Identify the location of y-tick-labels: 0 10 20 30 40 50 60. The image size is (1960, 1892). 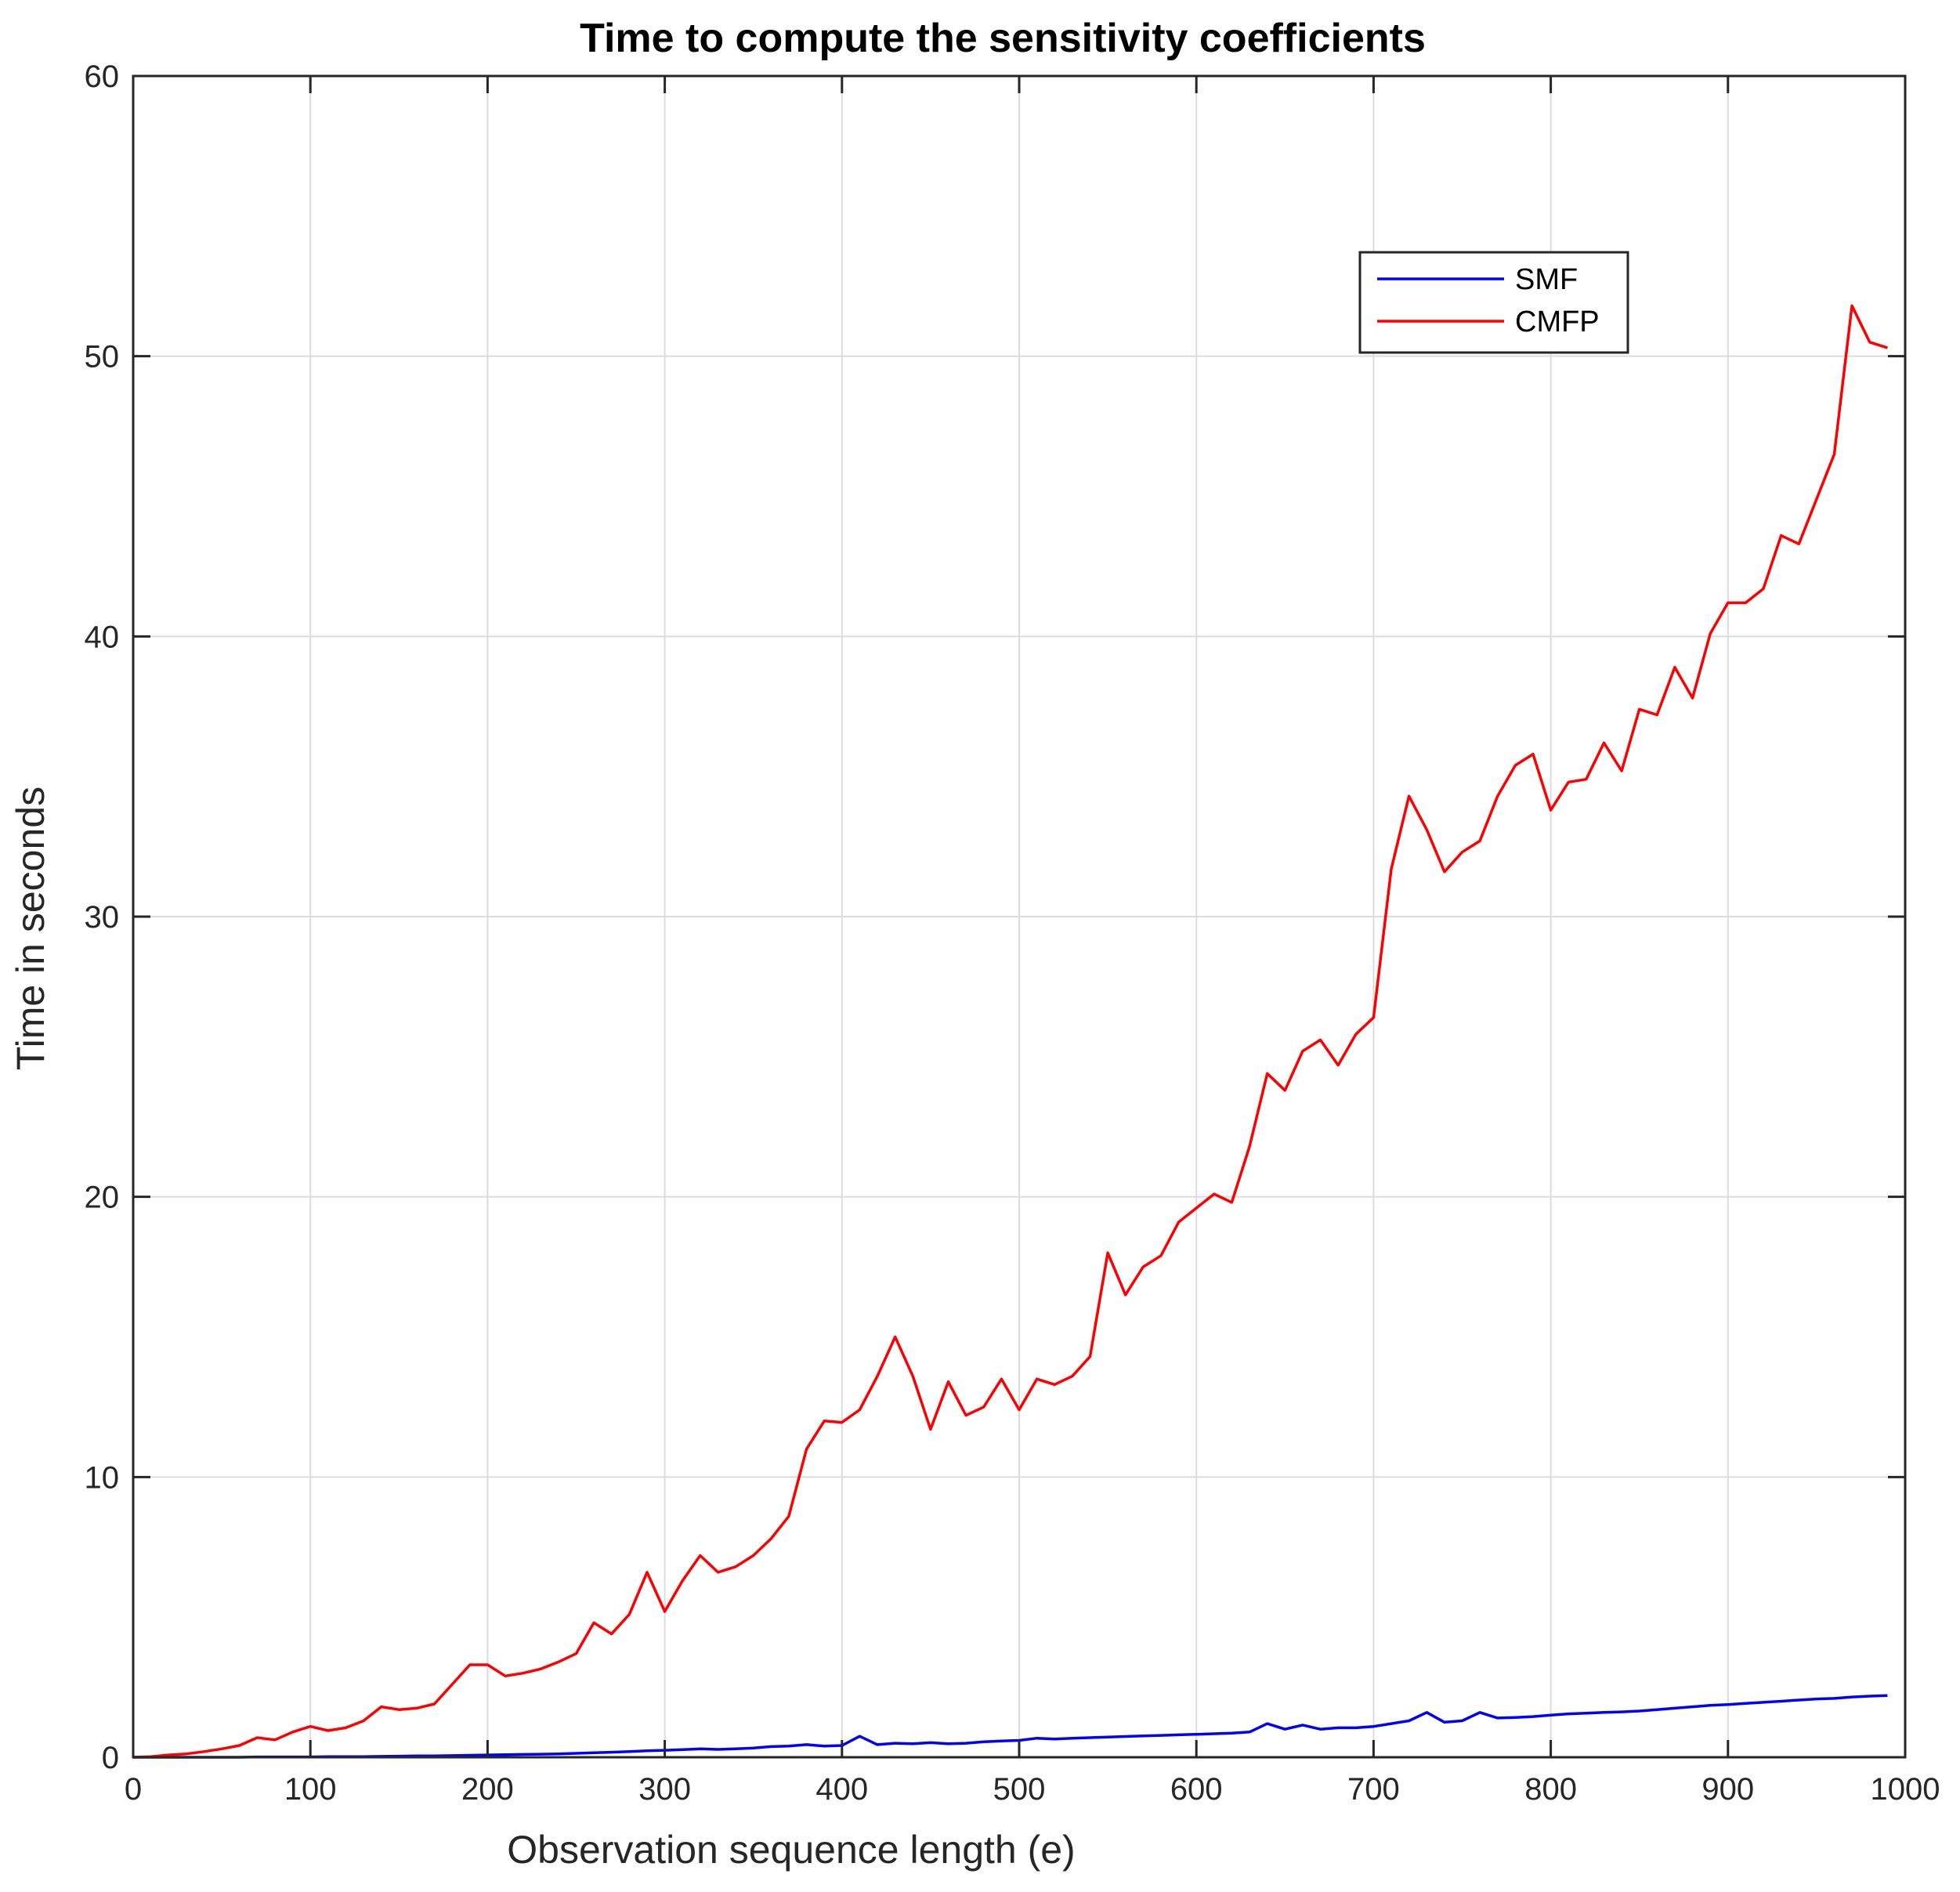
(103, 917).